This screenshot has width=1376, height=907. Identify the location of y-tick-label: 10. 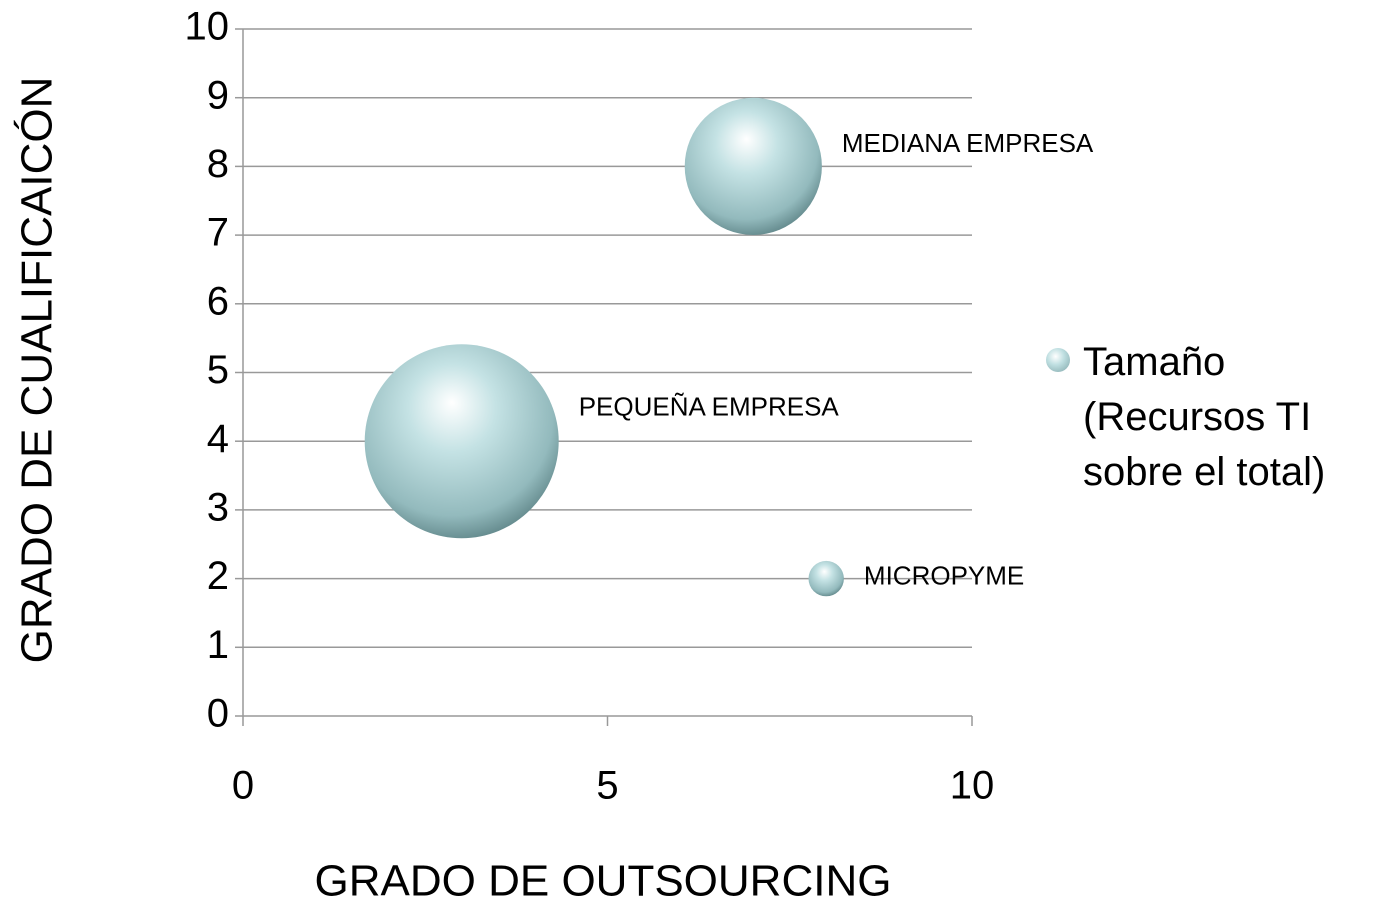
(207, 27).